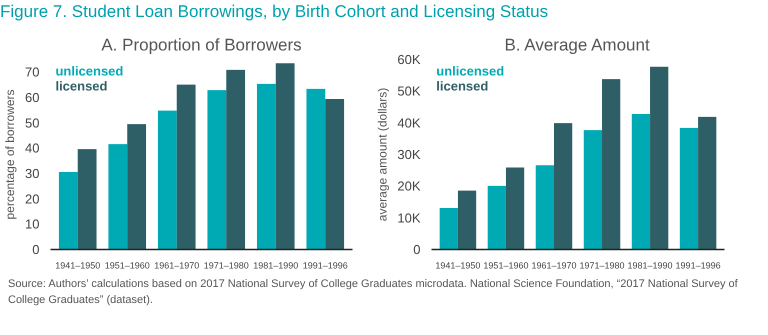 Image resolution: width=768 pixels, height=335 pixels. I want to click on y-tick-label: 20, so click(32, 199).